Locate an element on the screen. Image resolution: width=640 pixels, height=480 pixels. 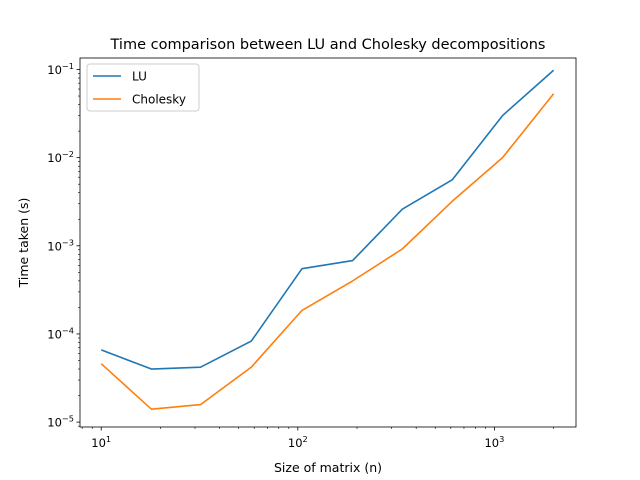
y-tick-label-exponent: −3 is located at coordinates (68, 242).